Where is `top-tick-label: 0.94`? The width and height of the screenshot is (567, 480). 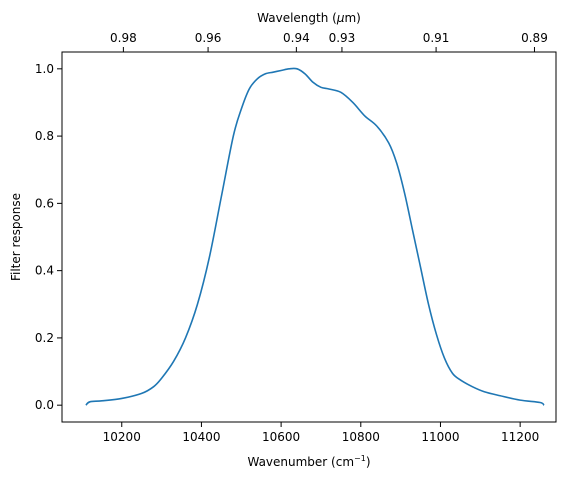 top-tick-label: 0.94 is located at coordinates (296, 38).